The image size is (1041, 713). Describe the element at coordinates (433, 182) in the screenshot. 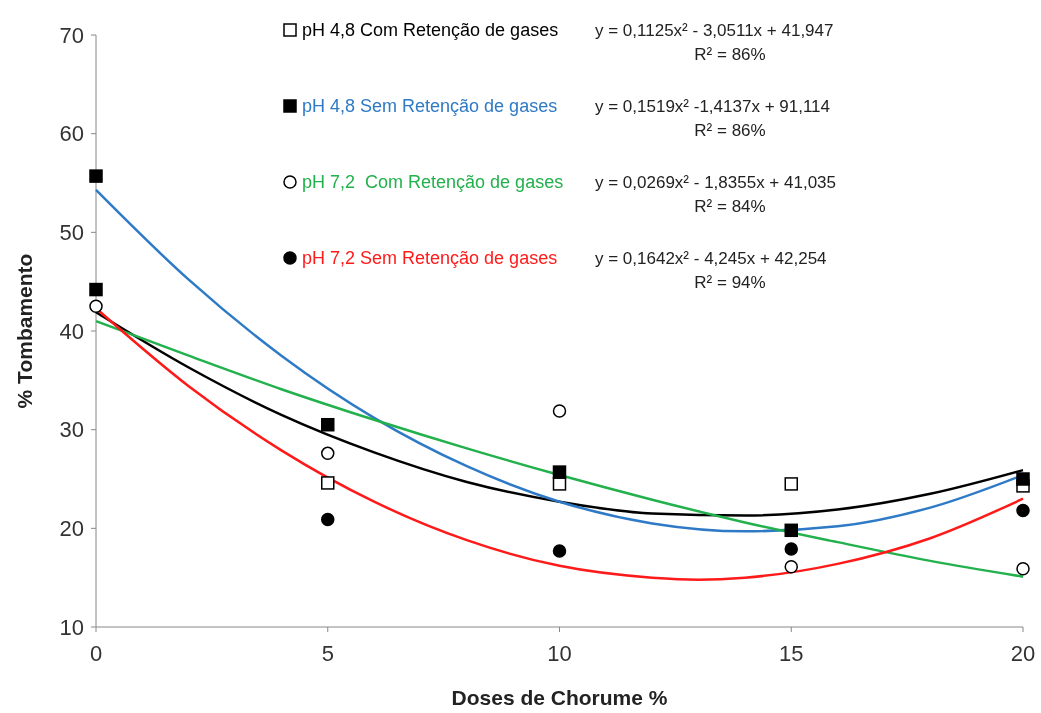

I see `legend-label: pH 7,2 Com Retenção de gases` at that location.